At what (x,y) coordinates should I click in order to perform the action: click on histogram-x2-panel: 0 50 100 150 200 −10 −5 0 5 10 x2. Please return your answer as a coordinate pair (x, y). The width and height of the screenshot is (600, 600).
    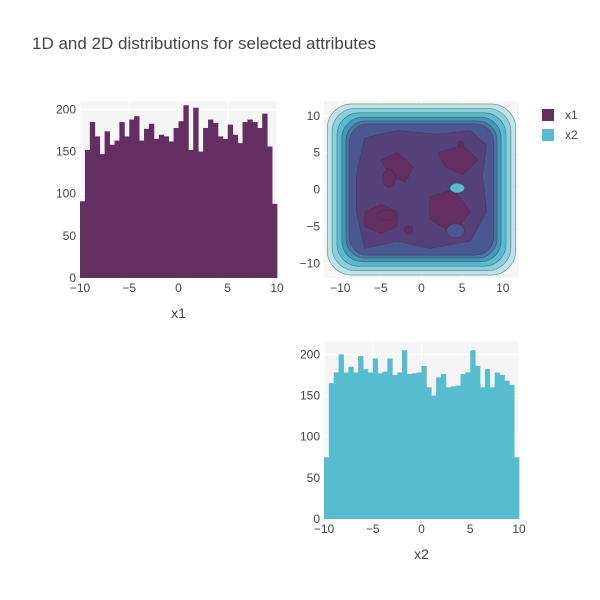
    Looking at the image, I should click on (413, 452).